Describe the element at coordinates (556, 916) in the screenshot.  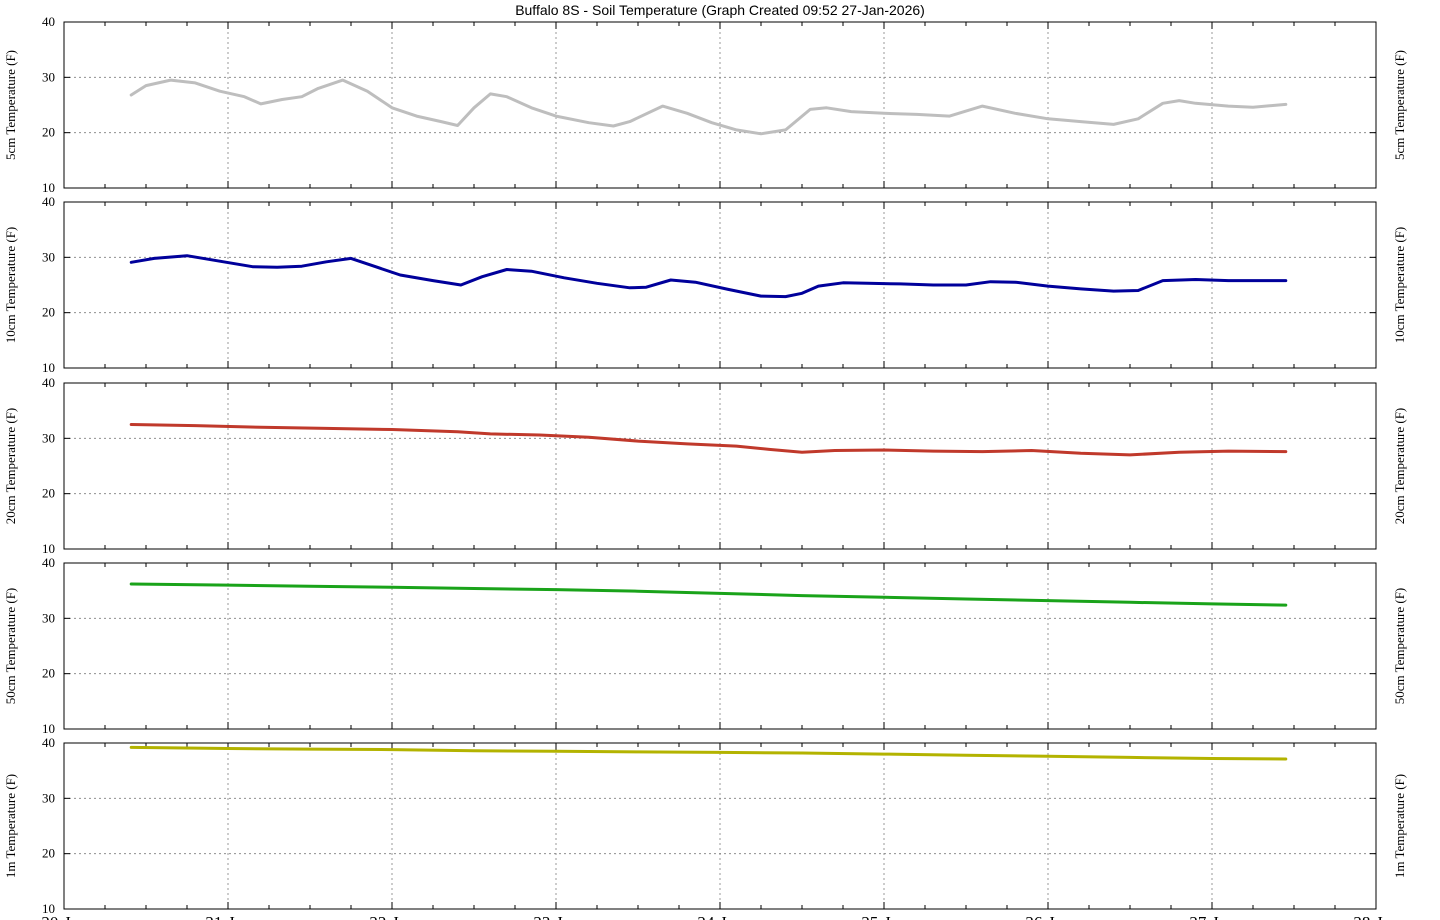
I see `x-tick-label: 23-Jan` at that location.